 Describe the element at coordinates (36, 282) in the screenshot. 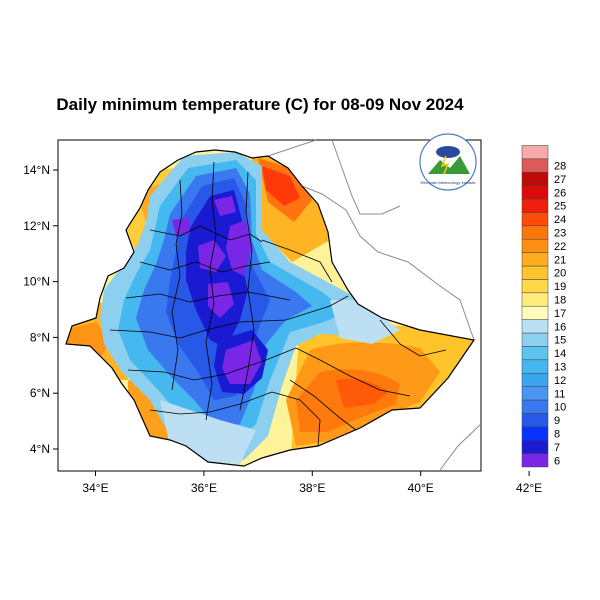

I see `y-tick-label: 10°N` at that location.